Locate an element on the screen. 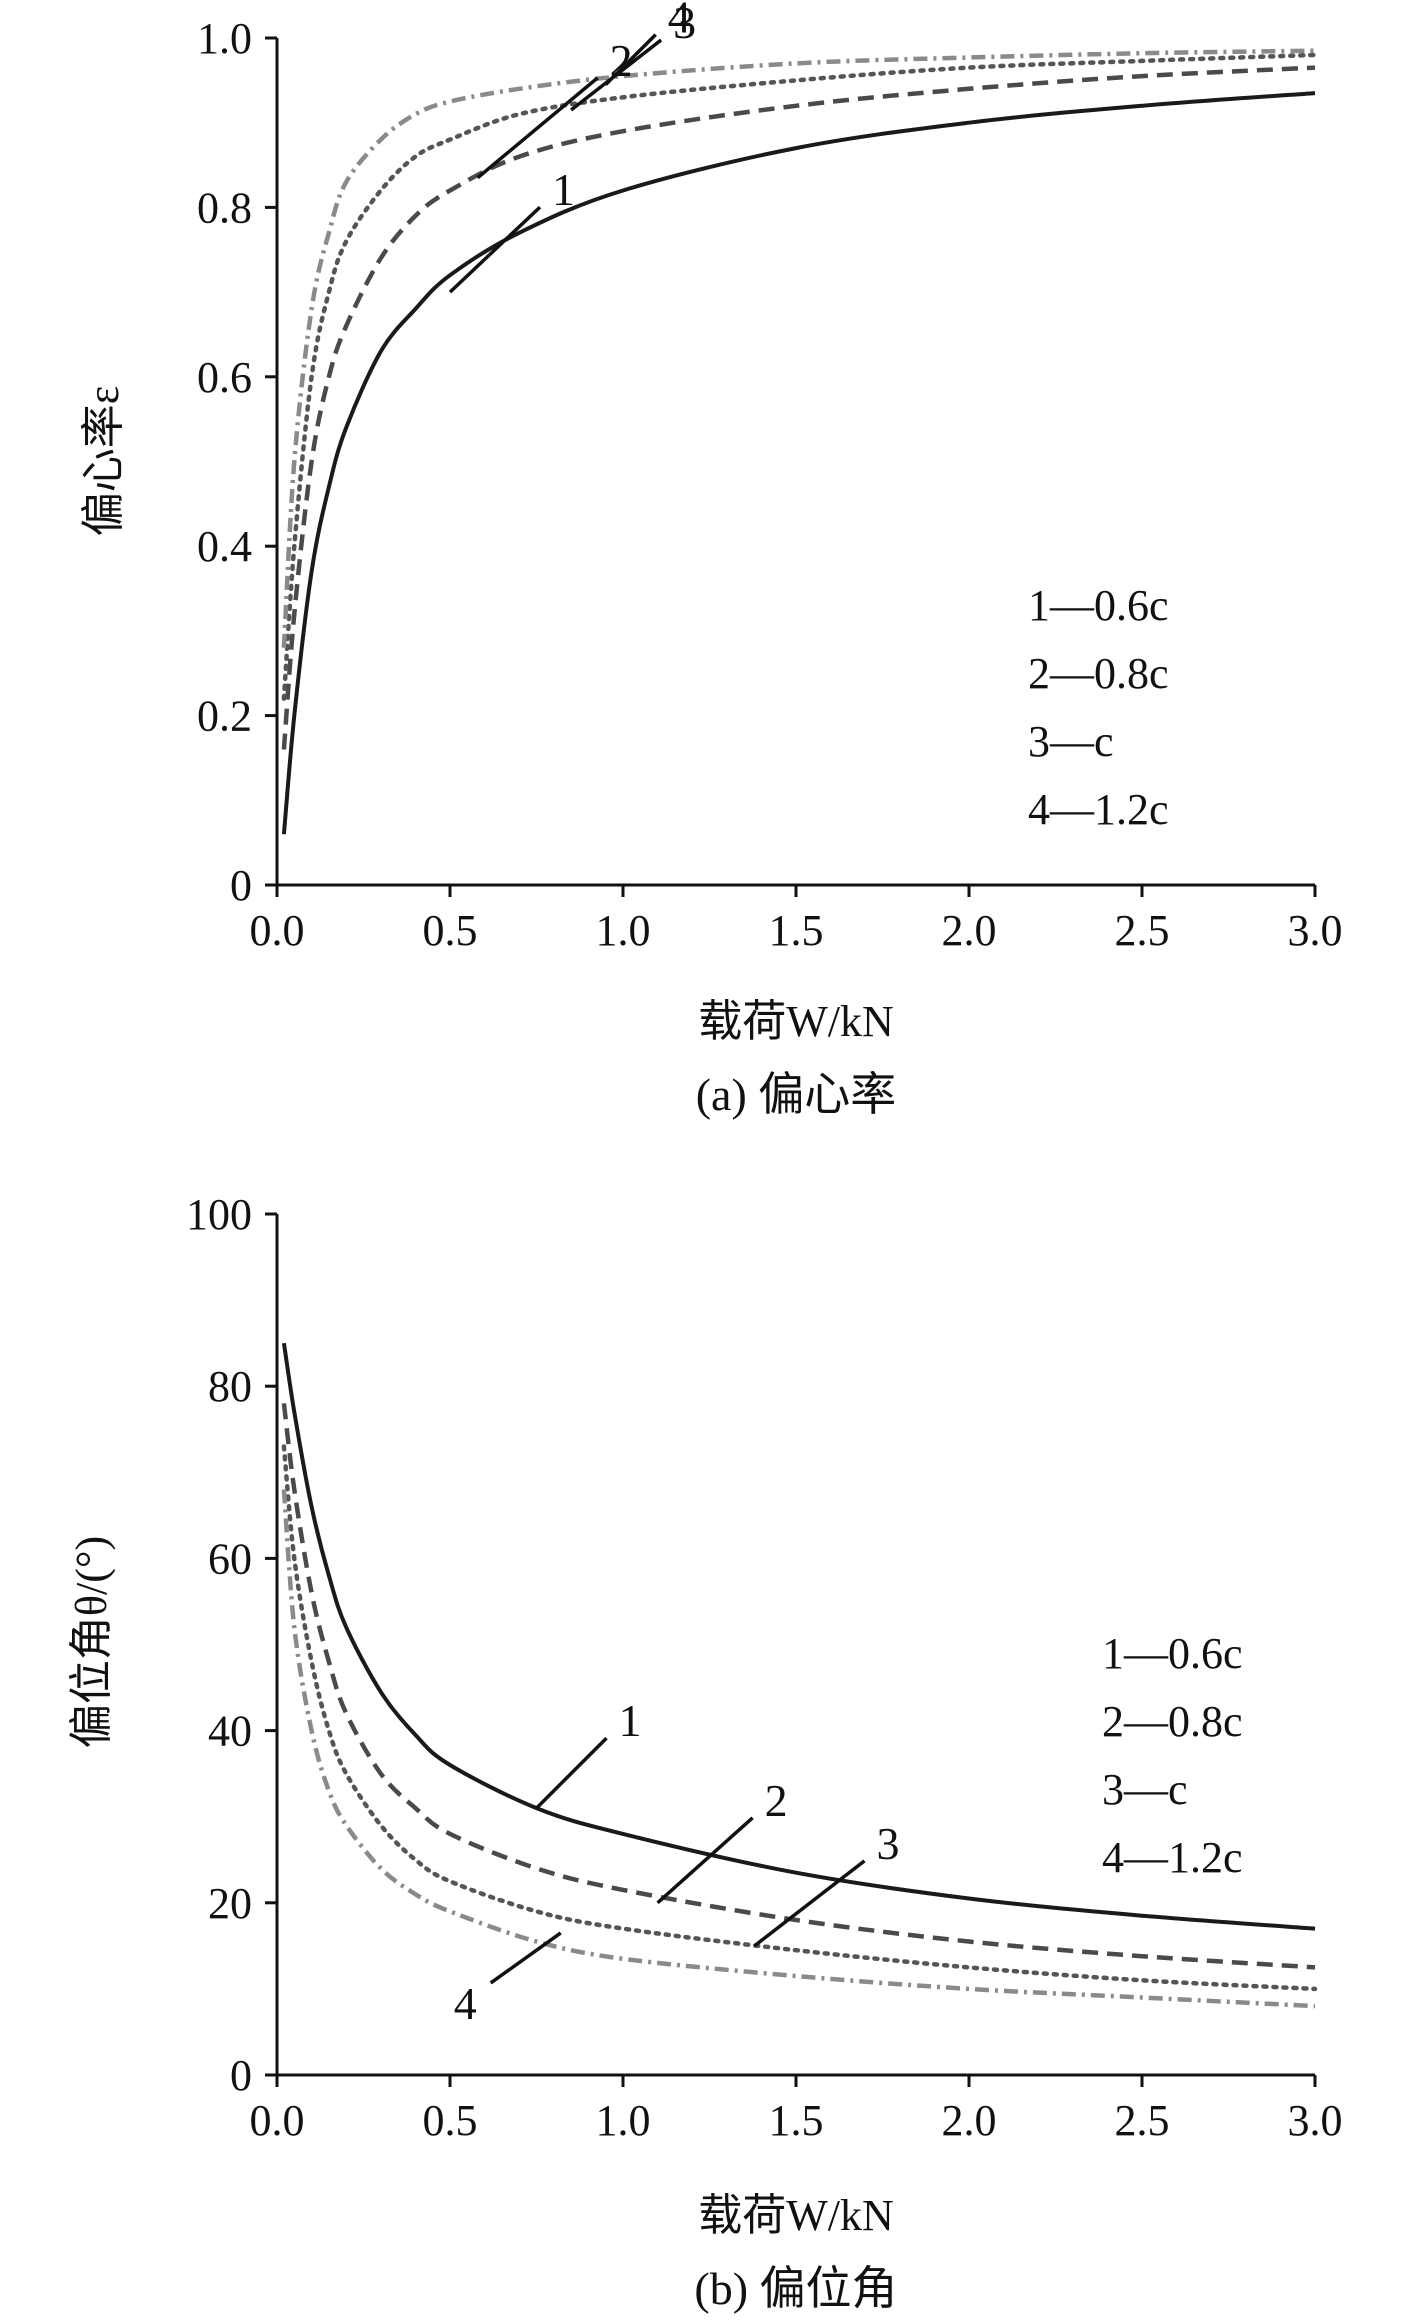  callout-label-b-3: 3 is located at coordinates (887, 1843).